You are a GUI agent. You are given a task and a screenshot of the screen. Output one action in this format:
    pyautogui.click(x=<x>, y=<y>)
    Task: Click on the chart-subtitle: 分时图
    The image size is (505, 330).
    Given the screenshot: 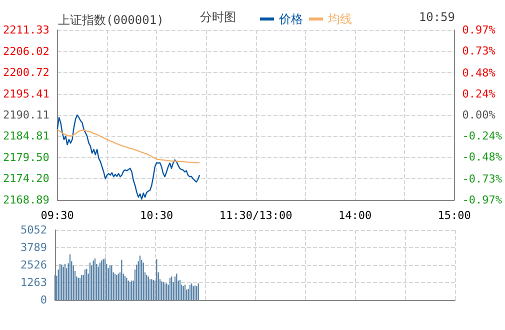 What is the action you would take?
    pyautogui.click(x=218, y=17)
    